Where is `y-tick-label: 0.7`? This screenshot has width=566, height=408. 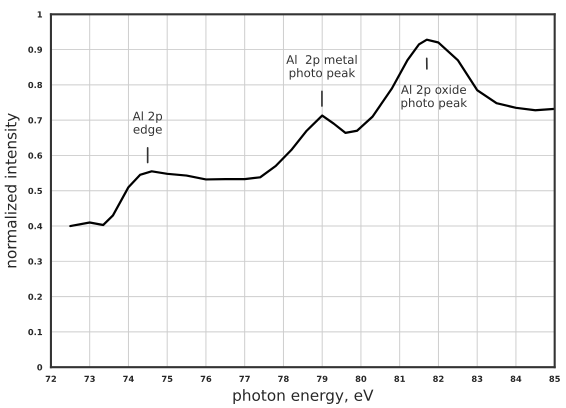
y-tick-label: 0.7 is located at coordinates (35, 120).